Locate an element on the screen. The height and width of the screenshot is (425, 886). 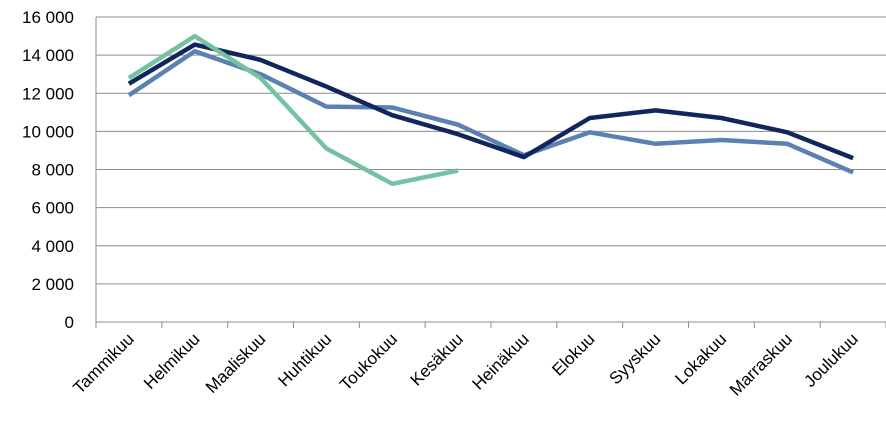
x-tick-label: Helmikuu is located at coordinates (172, 361).